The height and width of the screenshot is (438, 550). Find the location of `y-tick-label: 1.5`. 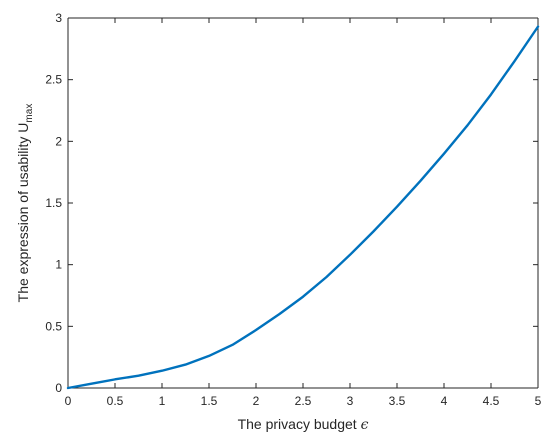

y-tick-label: 1.5 is located at coordinates (53, 203).